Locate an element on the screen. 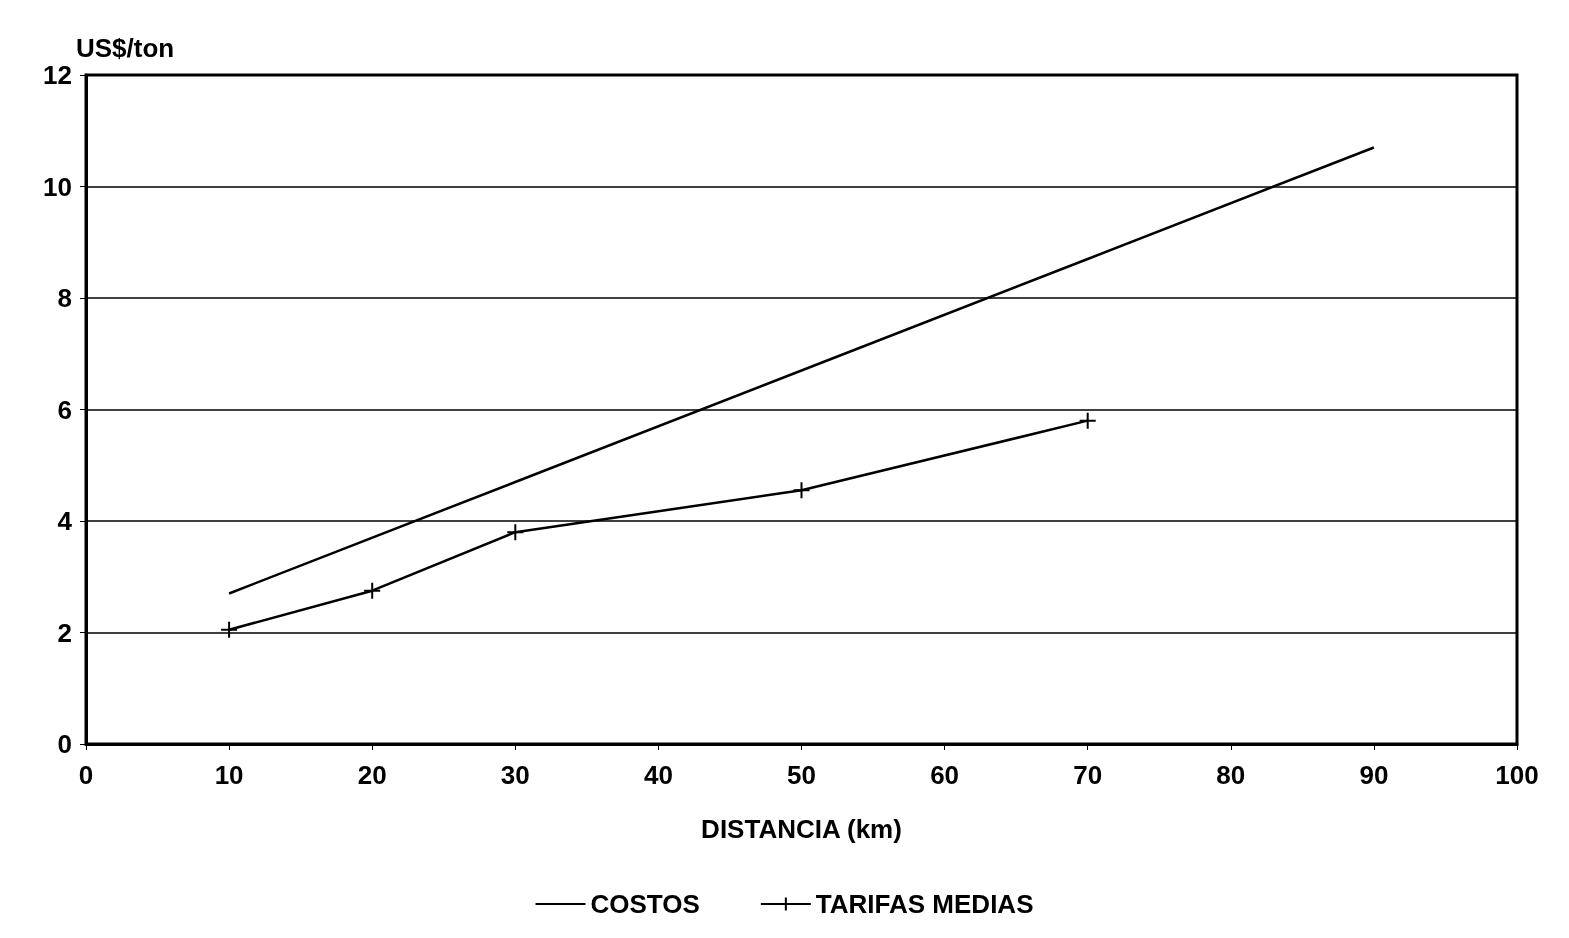 This screenshot has width=1569, height=938. x-tick-label: 40 is located at coordinates (658, 775).